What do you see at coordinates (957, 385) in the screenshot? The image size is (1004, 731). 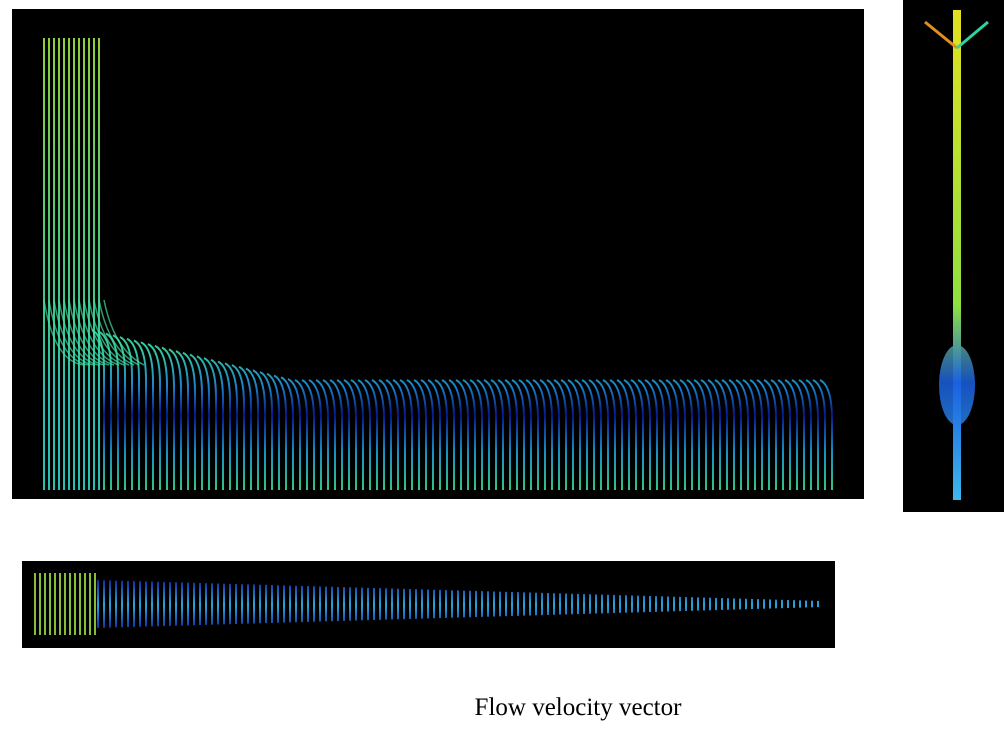 I see `side-bulb` at bounding box center [957, 385].